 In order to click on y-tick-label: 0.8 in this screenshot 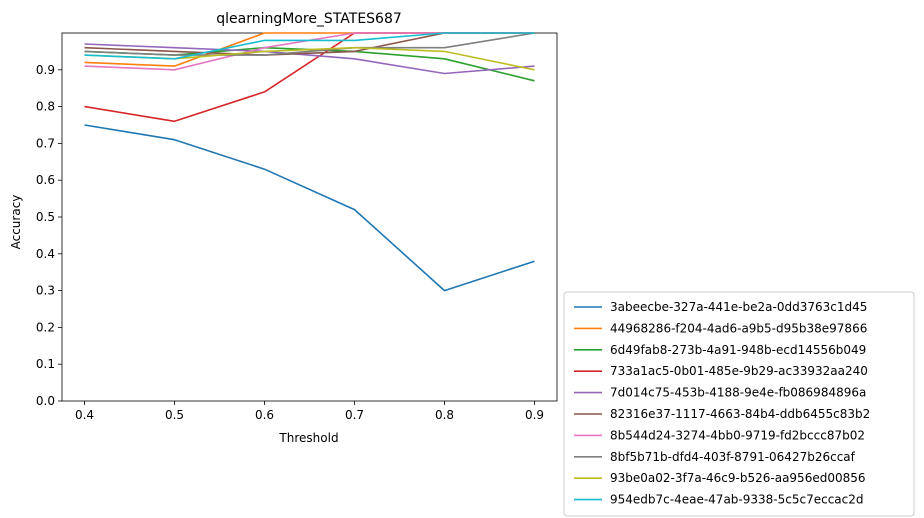, I will do `click(45, 107)`.